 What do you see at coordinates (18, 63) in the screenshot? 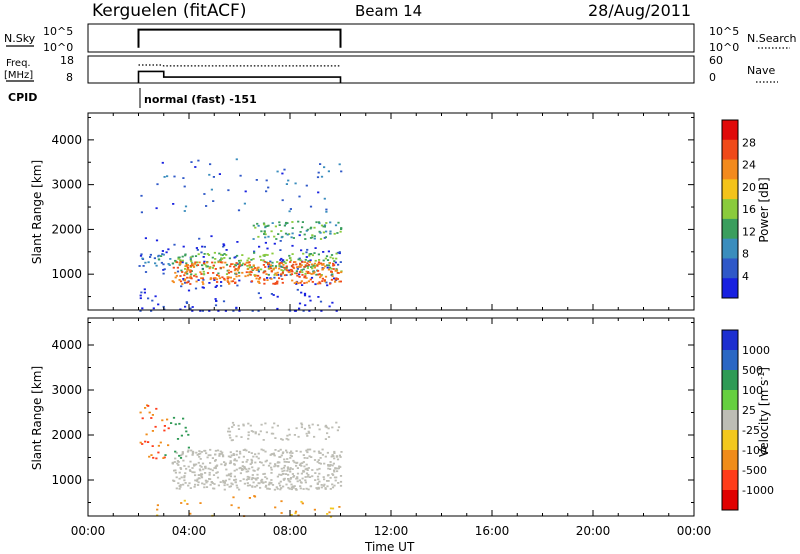
I see `freq-label: Freq.` at bounding box center [18, 63].